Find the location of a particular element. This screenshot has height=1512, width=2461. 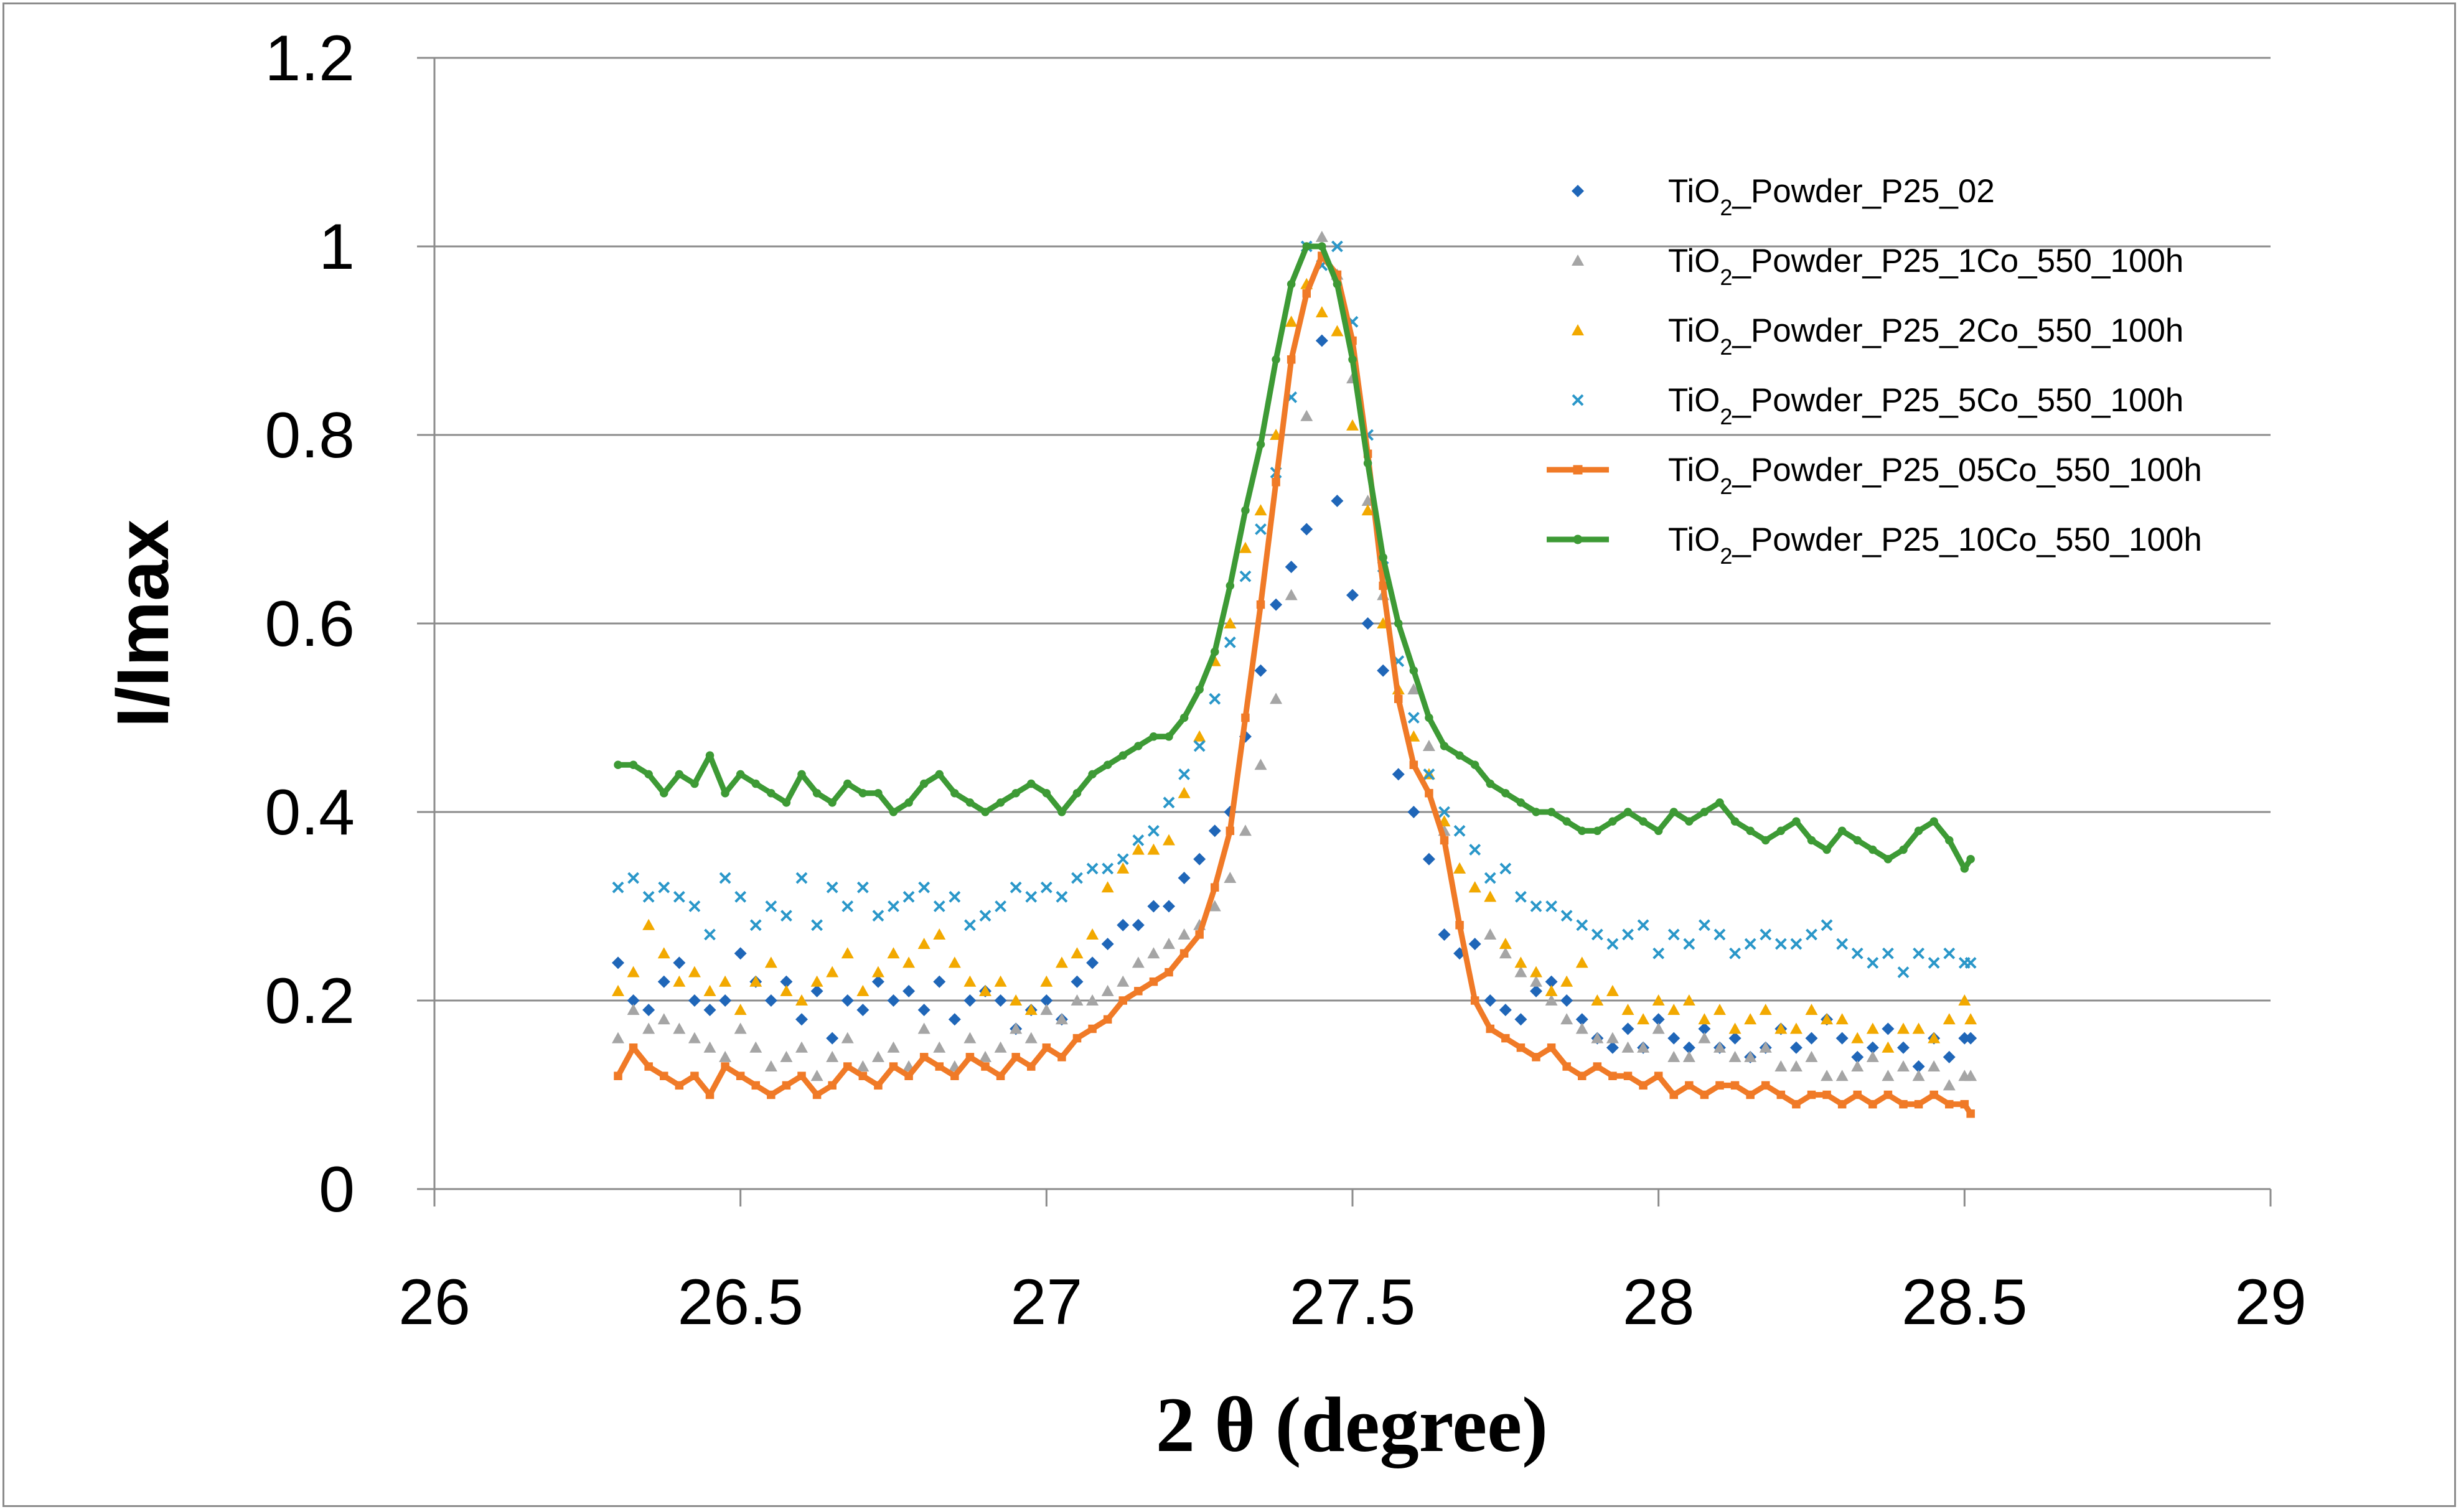

x-tick-label: 27 is located at coordinates (1046, 1302).